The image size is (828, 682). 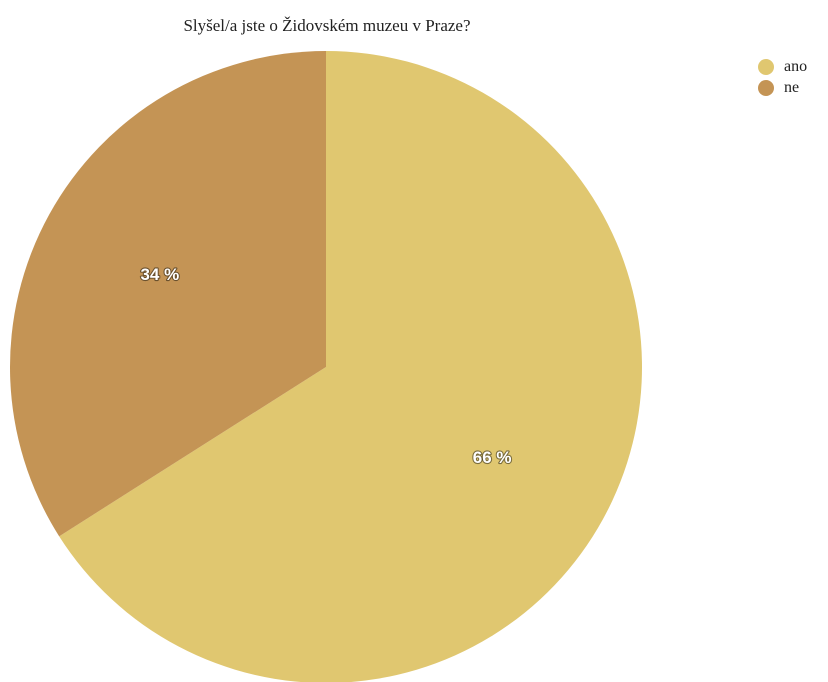 What do you see at coordinates (492, 457) in the screenshot?
I see `pie-label-ano: 66 %` at bounding box center [492, 457].